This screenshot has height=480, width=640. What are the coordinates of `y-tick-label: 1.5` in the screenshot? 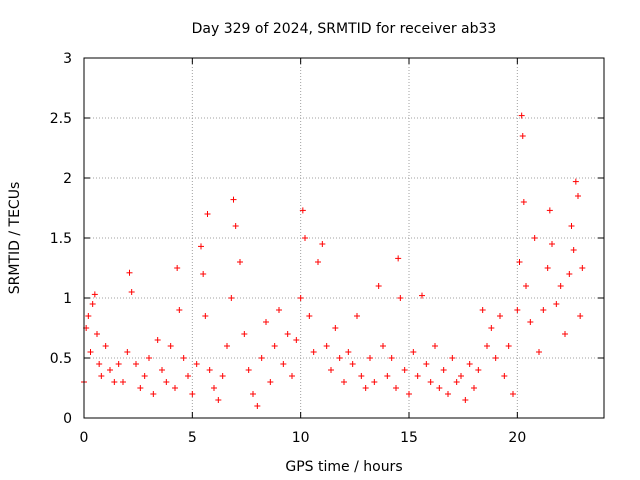 It's located at (61, 239).